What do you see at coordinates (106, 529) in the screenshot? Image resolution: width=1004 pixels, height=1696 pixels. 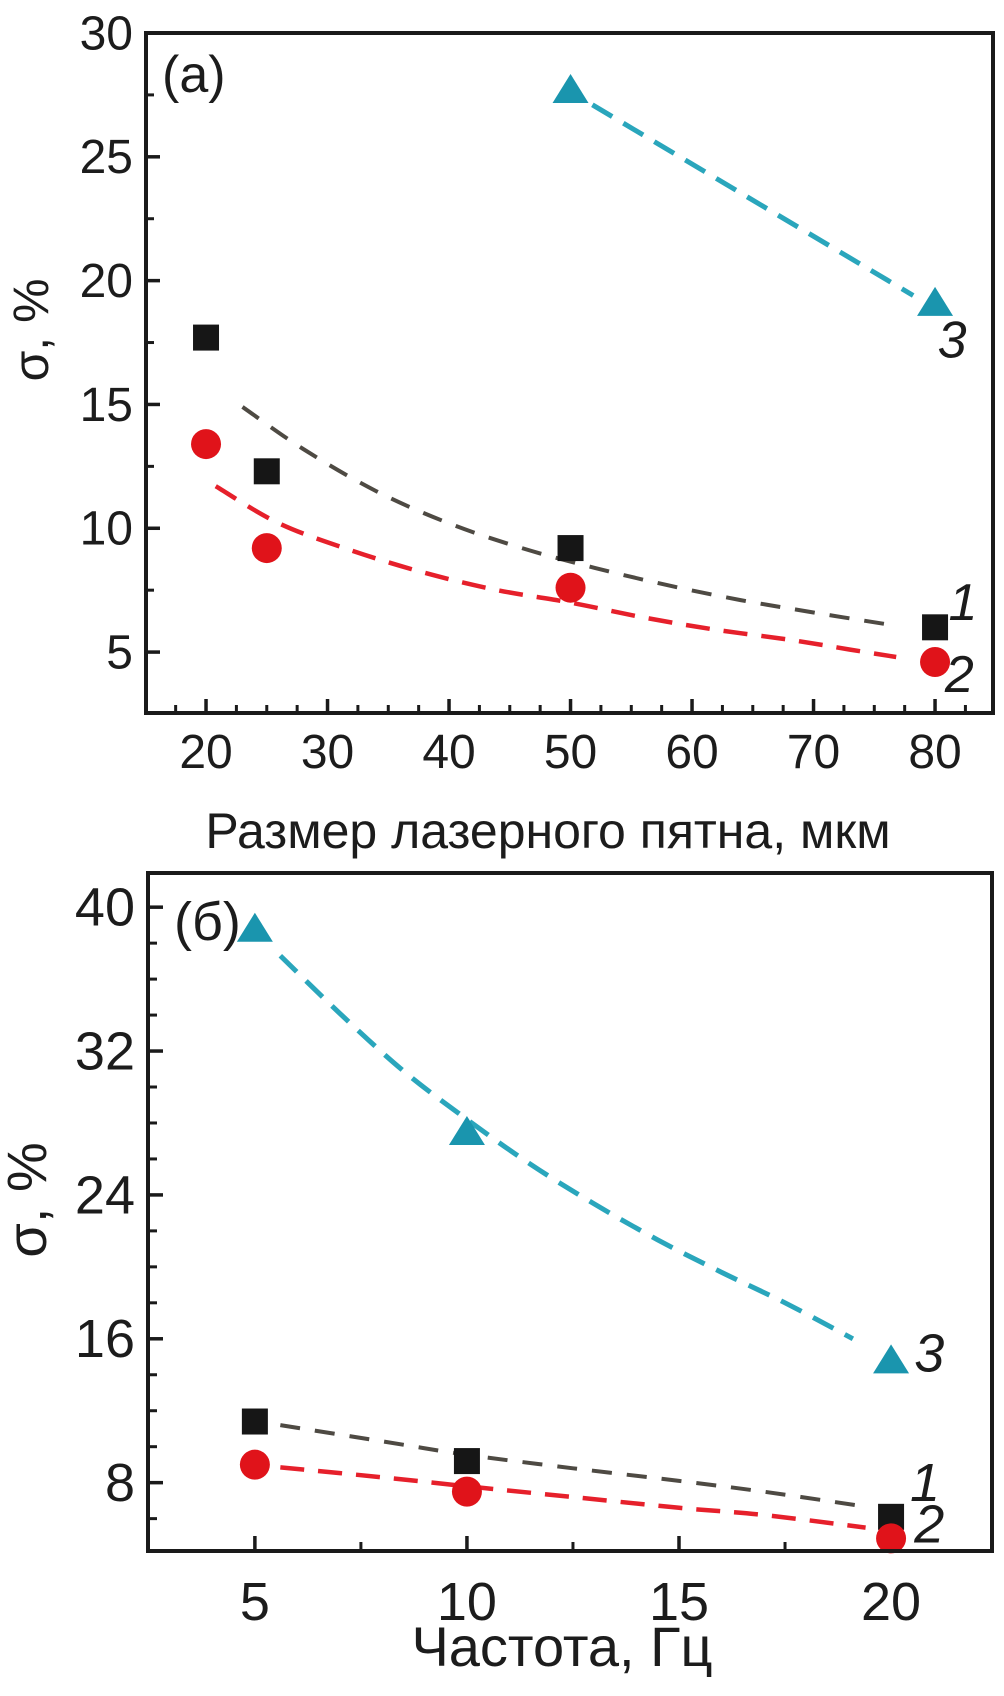 I see `y-tick-label: 10` at bounding box center [106, 529].